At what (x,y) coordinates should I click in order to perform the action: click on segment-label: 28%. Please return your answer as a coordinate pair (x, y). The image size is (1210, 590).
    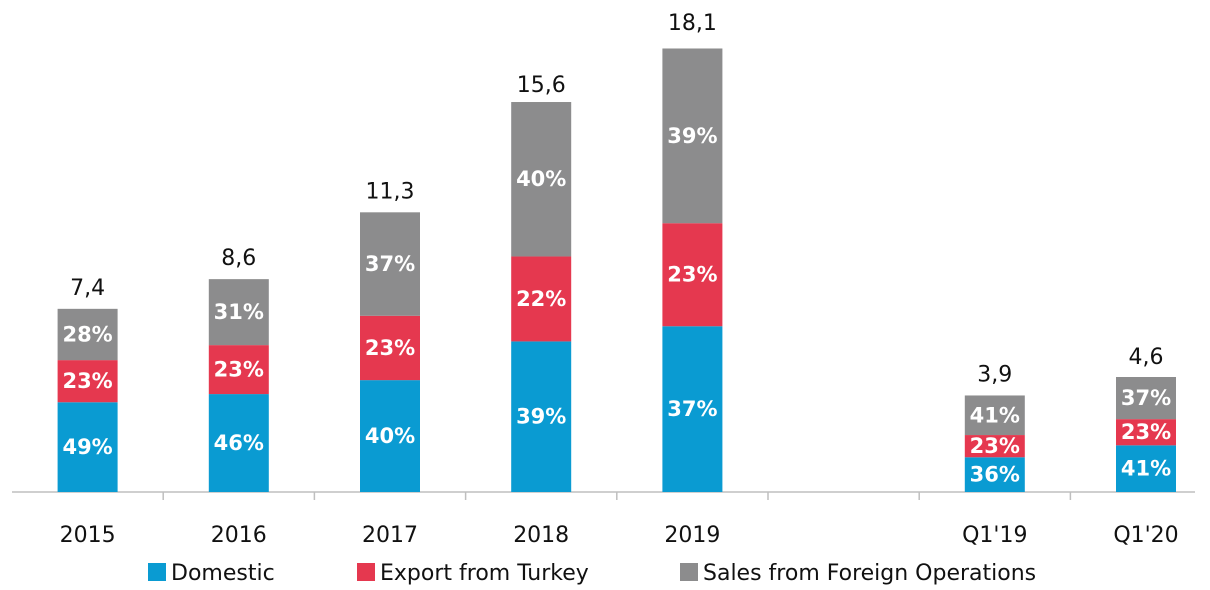
    Looking at the image, I should click on (87, 334).